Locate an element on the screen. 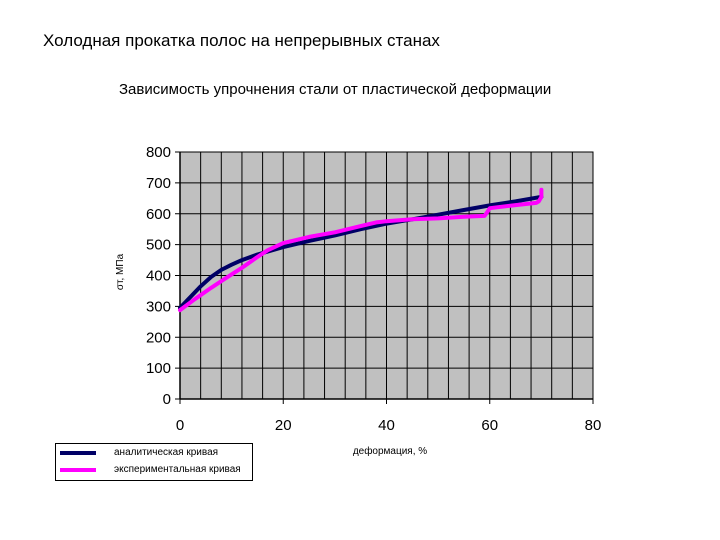  y-tick-label: 100 is located at coordinates (158, 368).